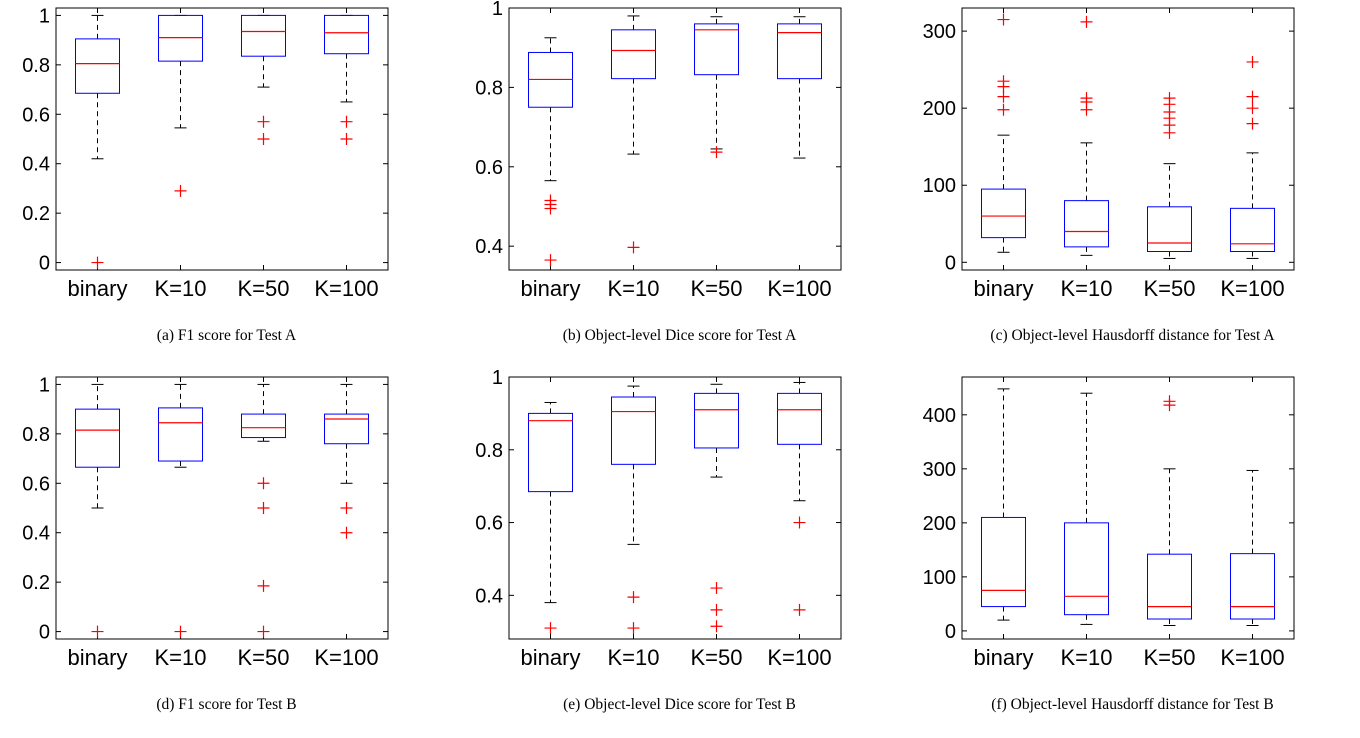 This screenshot has height=738, width=1360. What do you see at coordinates (950, 632) in the screenshot?
I see `y-tick-label: 0` at bounding box center [950, 632].